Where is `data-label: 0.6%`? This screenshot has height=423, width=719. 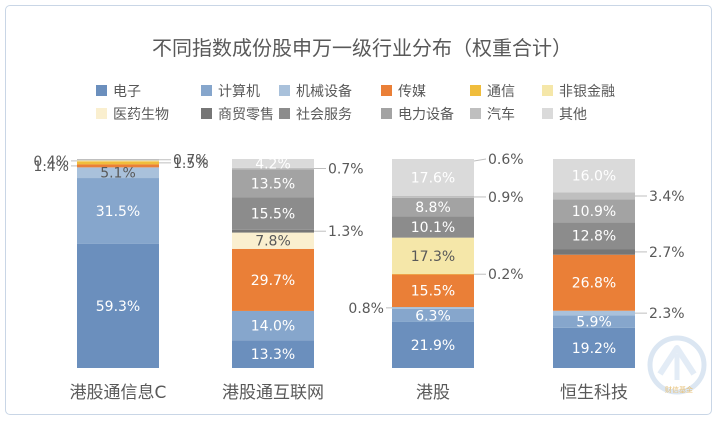 data-label: 0.6% is located at coordinates (506, 160).